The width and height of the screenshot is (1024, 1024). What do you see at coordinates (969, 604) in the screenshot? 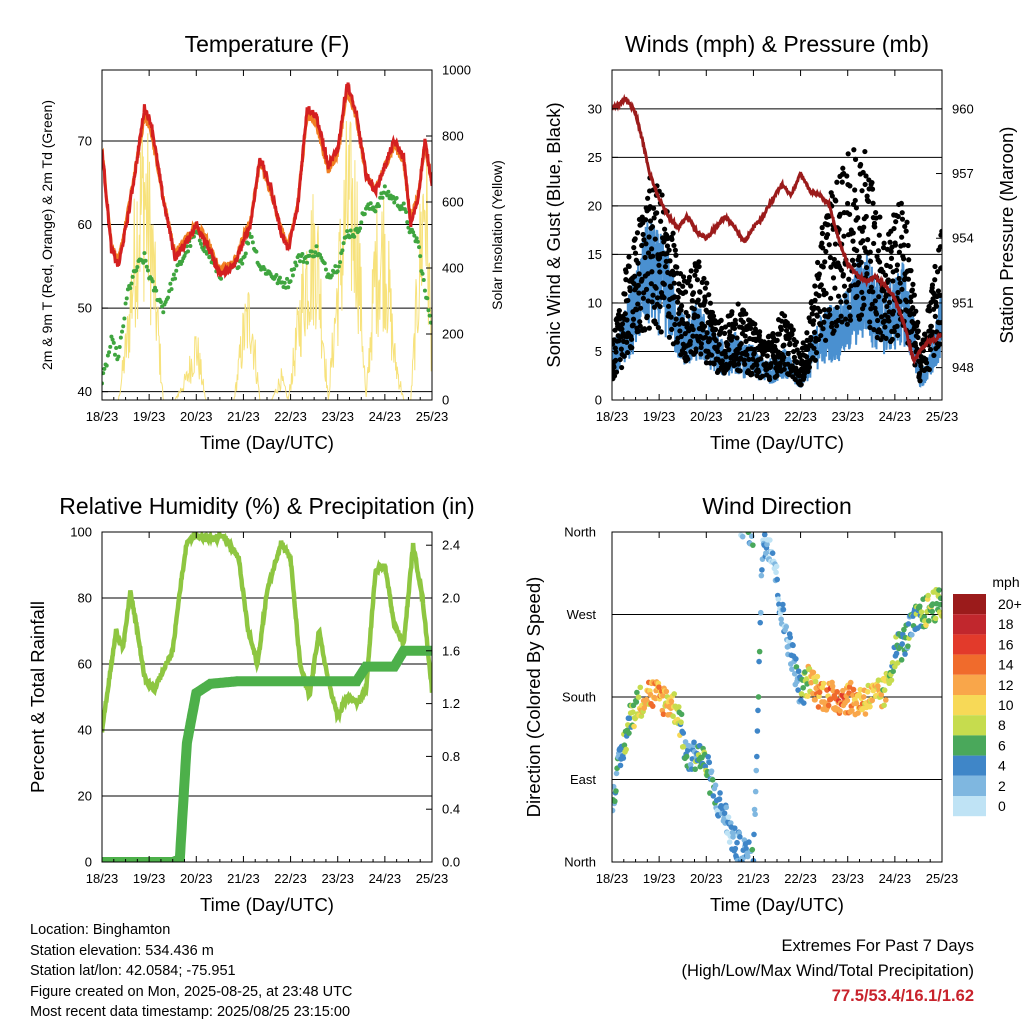
I see `speed-legend-swatch` at bounding box center [969, 604].